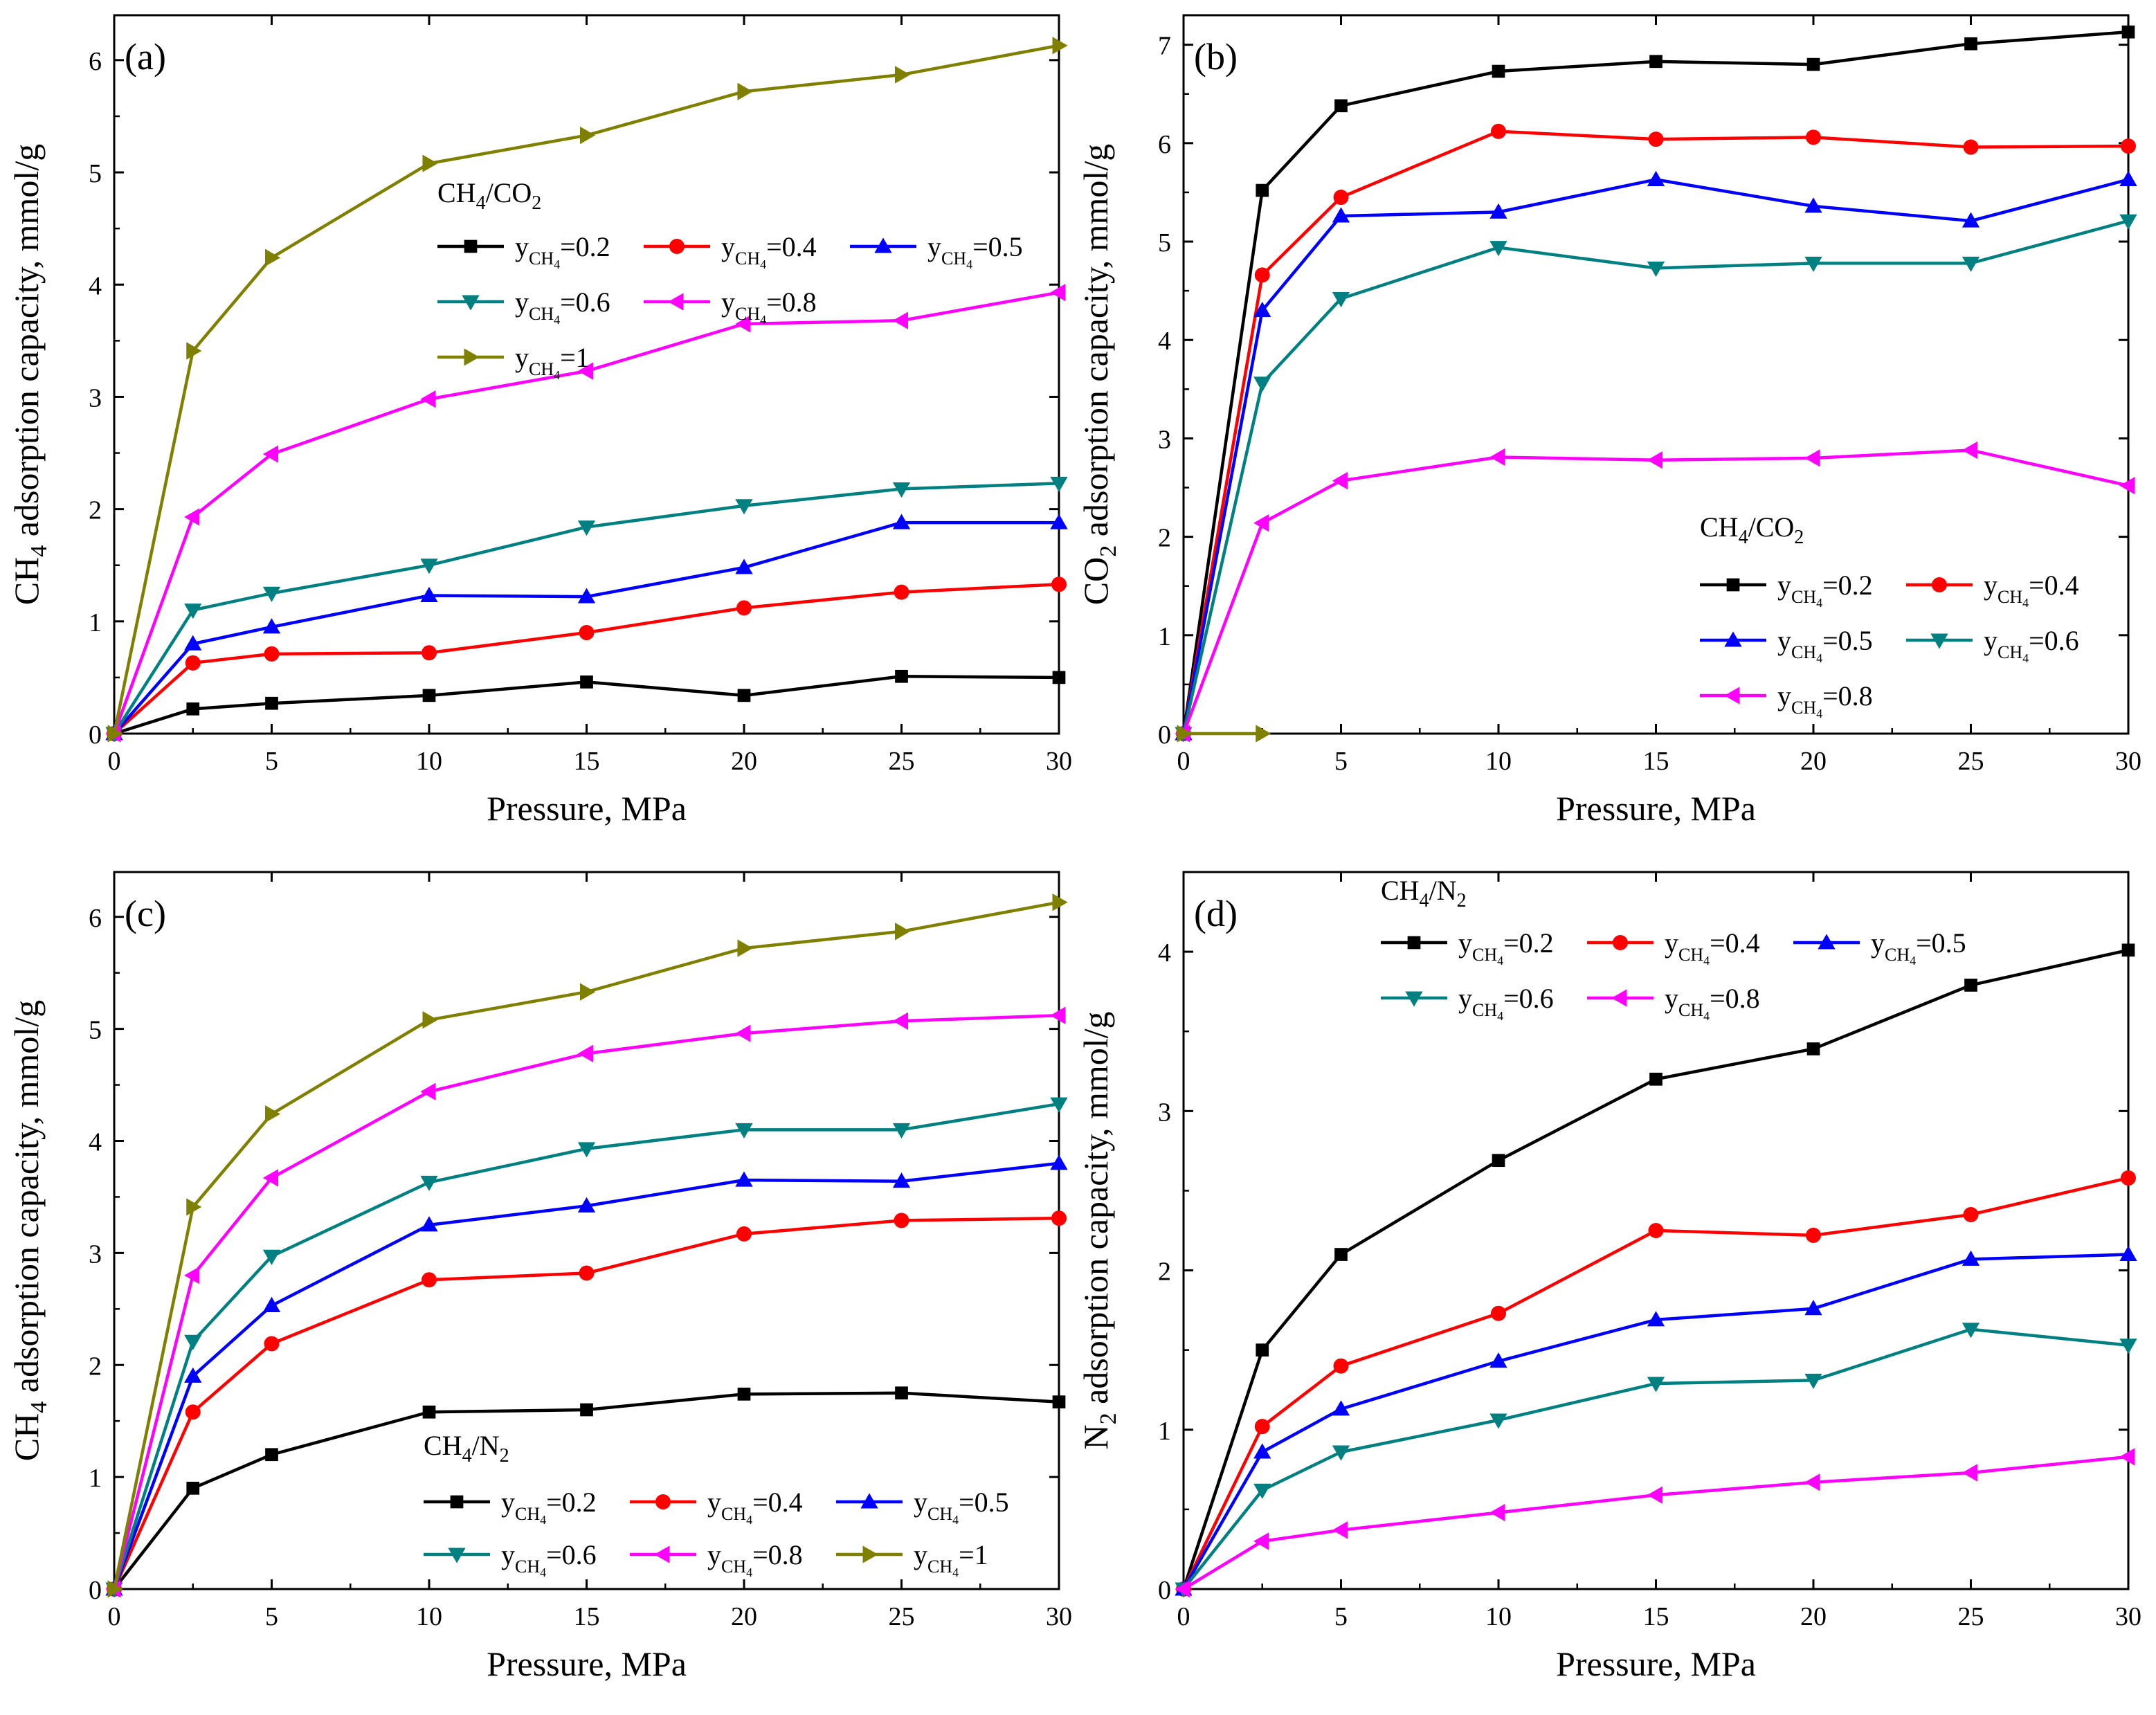 The image size is (2156, 1715). I want to click on x-axis-title: Pressure, MPa, so click(1656, 808).